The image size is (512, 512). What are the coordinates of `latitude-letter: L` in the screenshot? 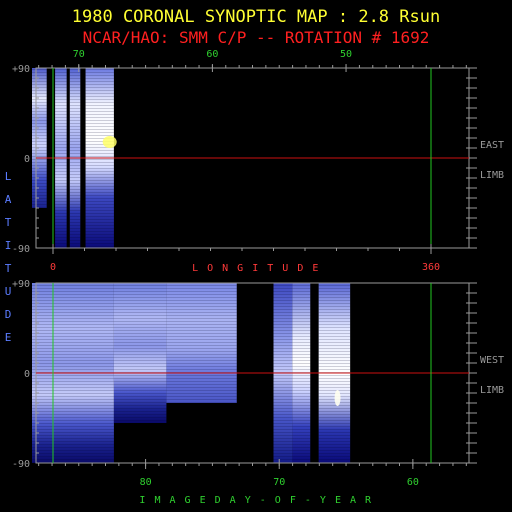 It's located at (8, 176).